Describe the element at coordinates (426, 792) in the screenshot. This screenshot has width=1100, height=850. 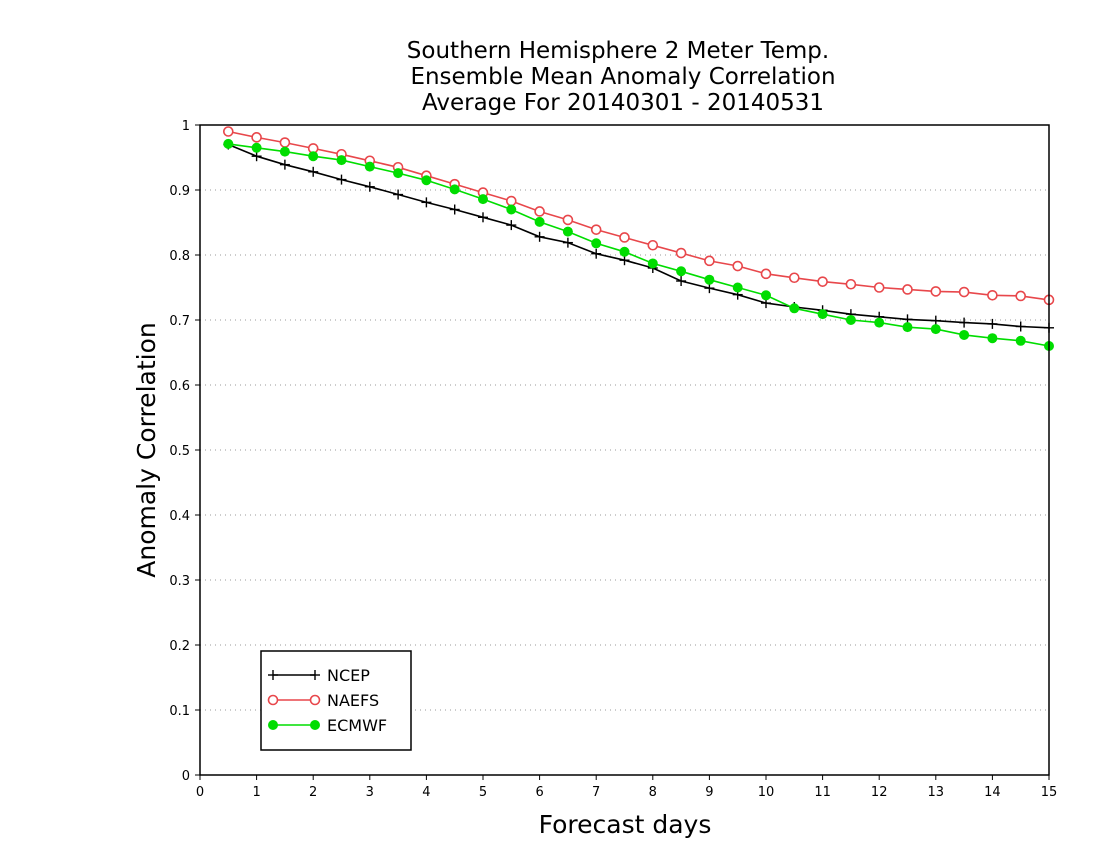
I see `x-tick-label: 4` at that location.